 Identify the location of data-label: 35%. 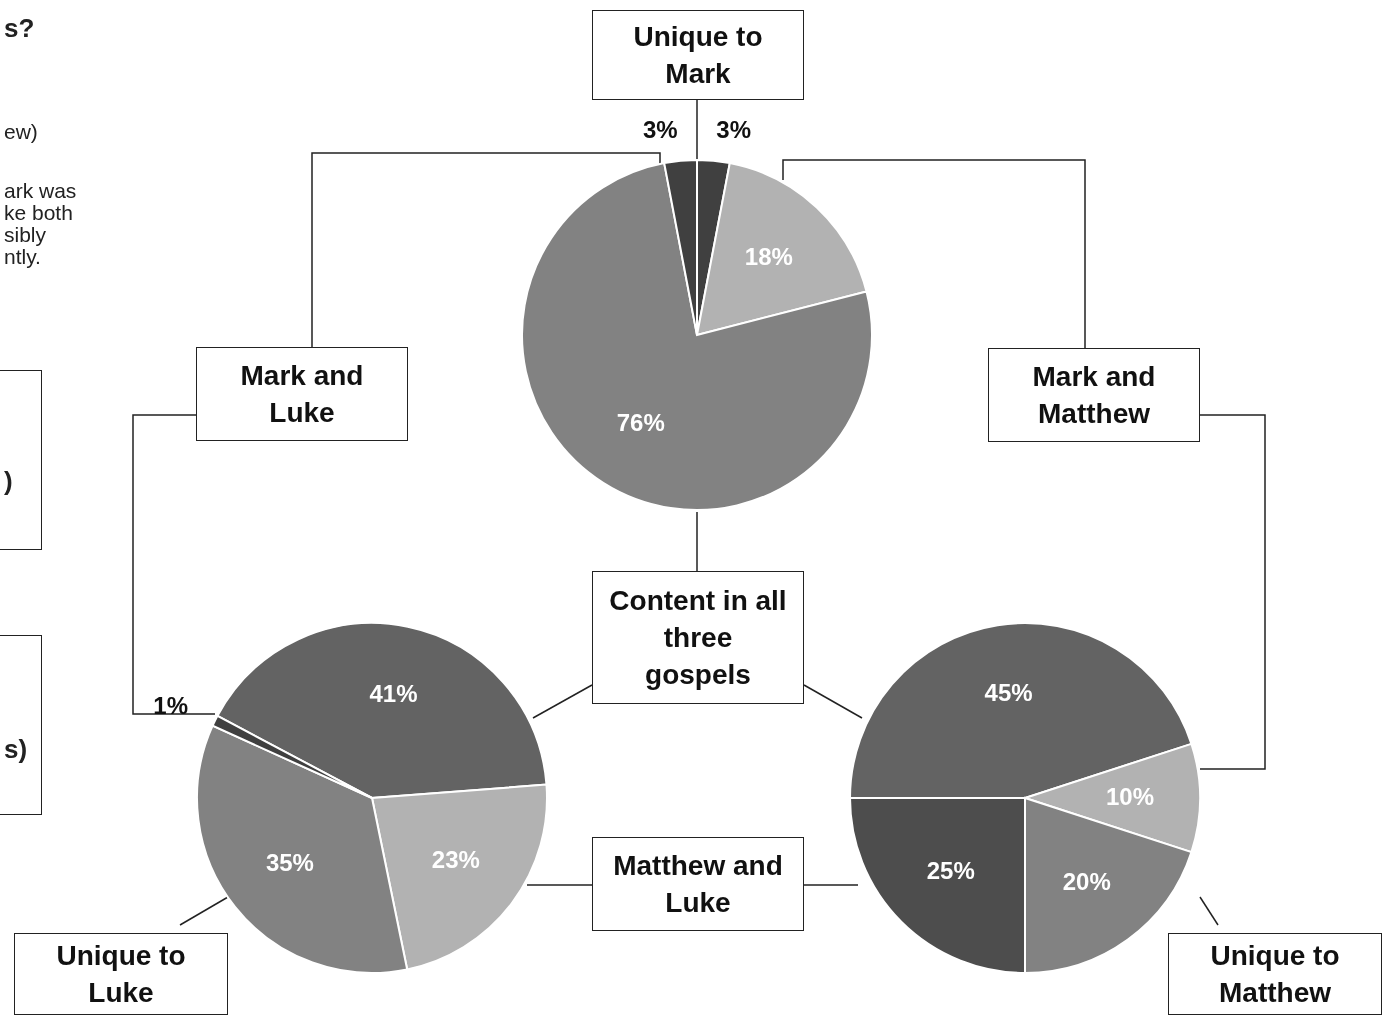
(289, 862).